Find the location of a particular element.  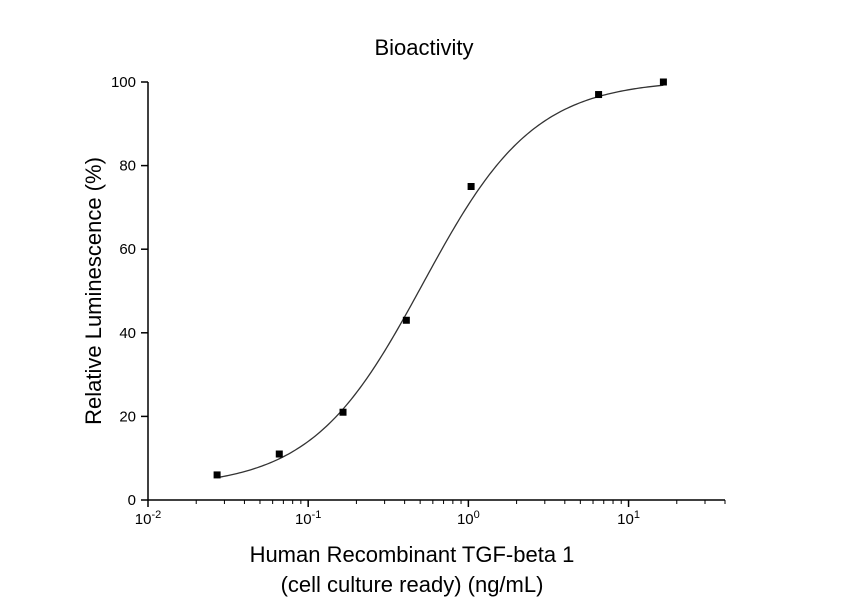

x-tick-label: 10⁻² is located at coordinates (148, 518).